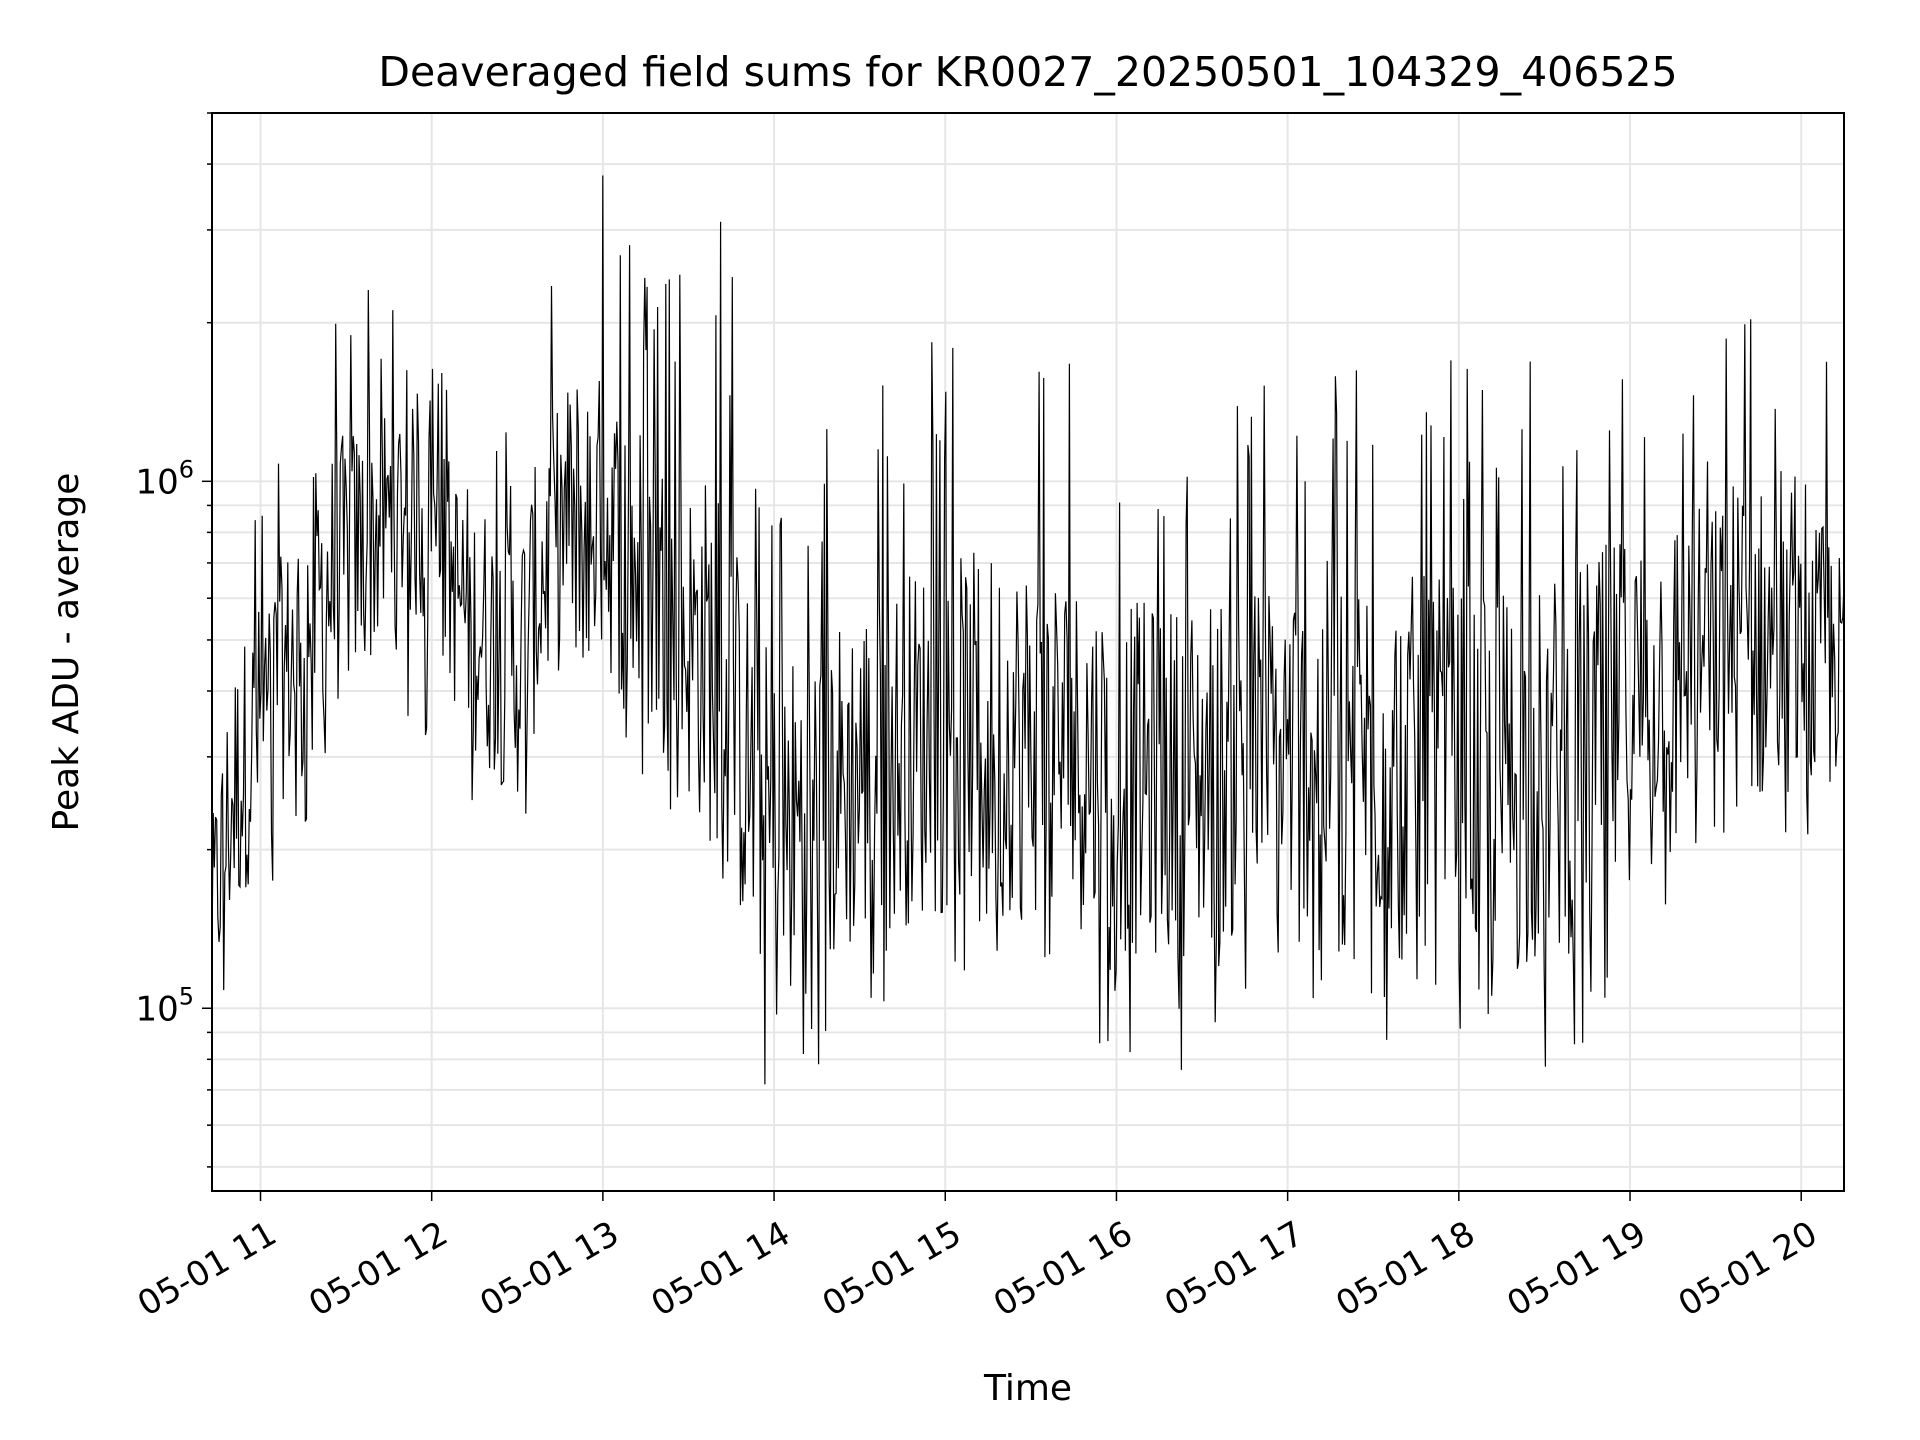 This screenshot has height=1440, width=1920. I want to click on y-axis-label: Peak ADU - average, so click(66, 652).